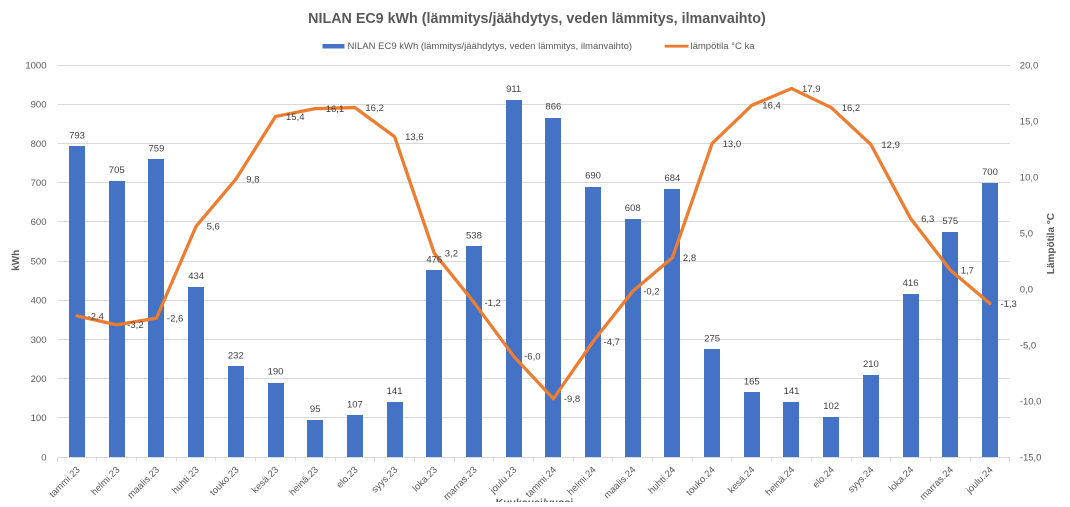  I want to click on svg-text: -5,0, so click(1028, 345).